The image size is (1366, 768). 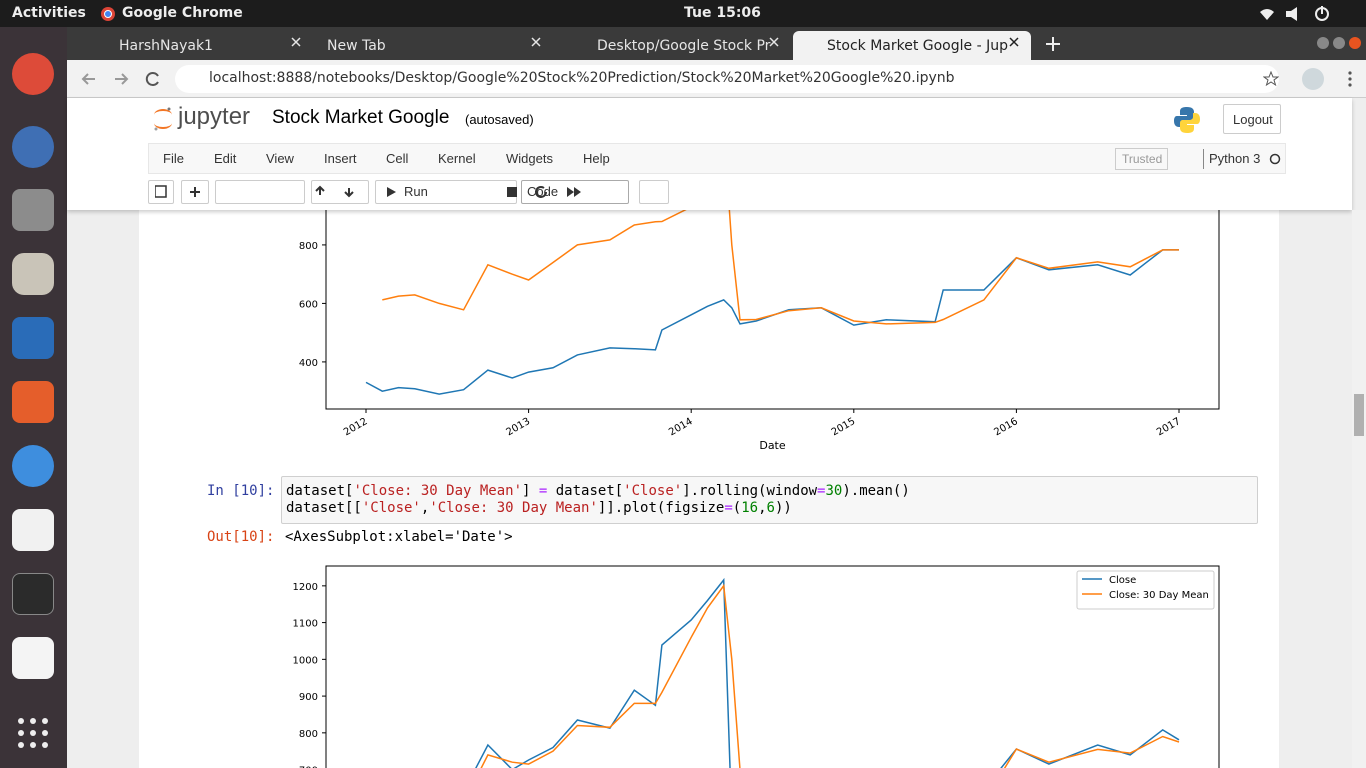 I want to click on code-token: (, so click(x=737, y=508).